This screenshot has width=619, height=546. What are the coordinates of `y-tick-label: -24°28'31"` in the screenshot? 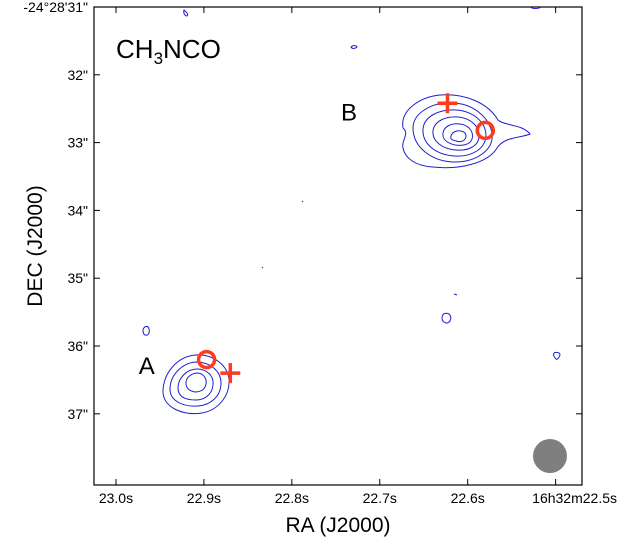 It's located at (55, 7).